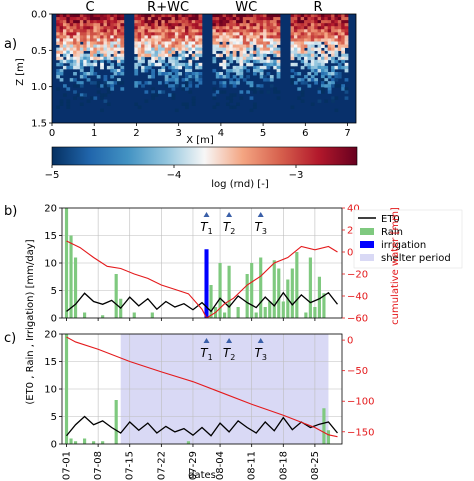  I want to click on legend-label-irrigation: irrigation, so click(403, 245).